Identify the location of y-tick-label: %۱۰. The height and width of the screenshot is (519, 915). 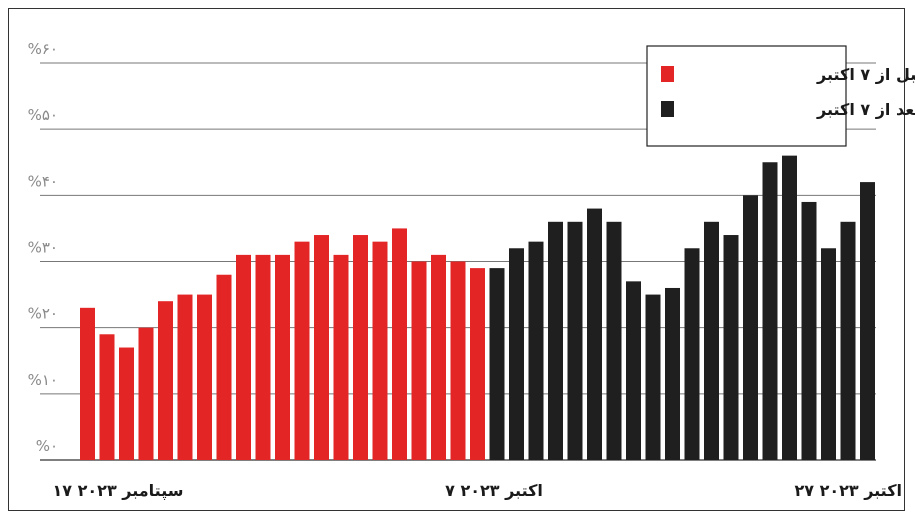
(43, 380).